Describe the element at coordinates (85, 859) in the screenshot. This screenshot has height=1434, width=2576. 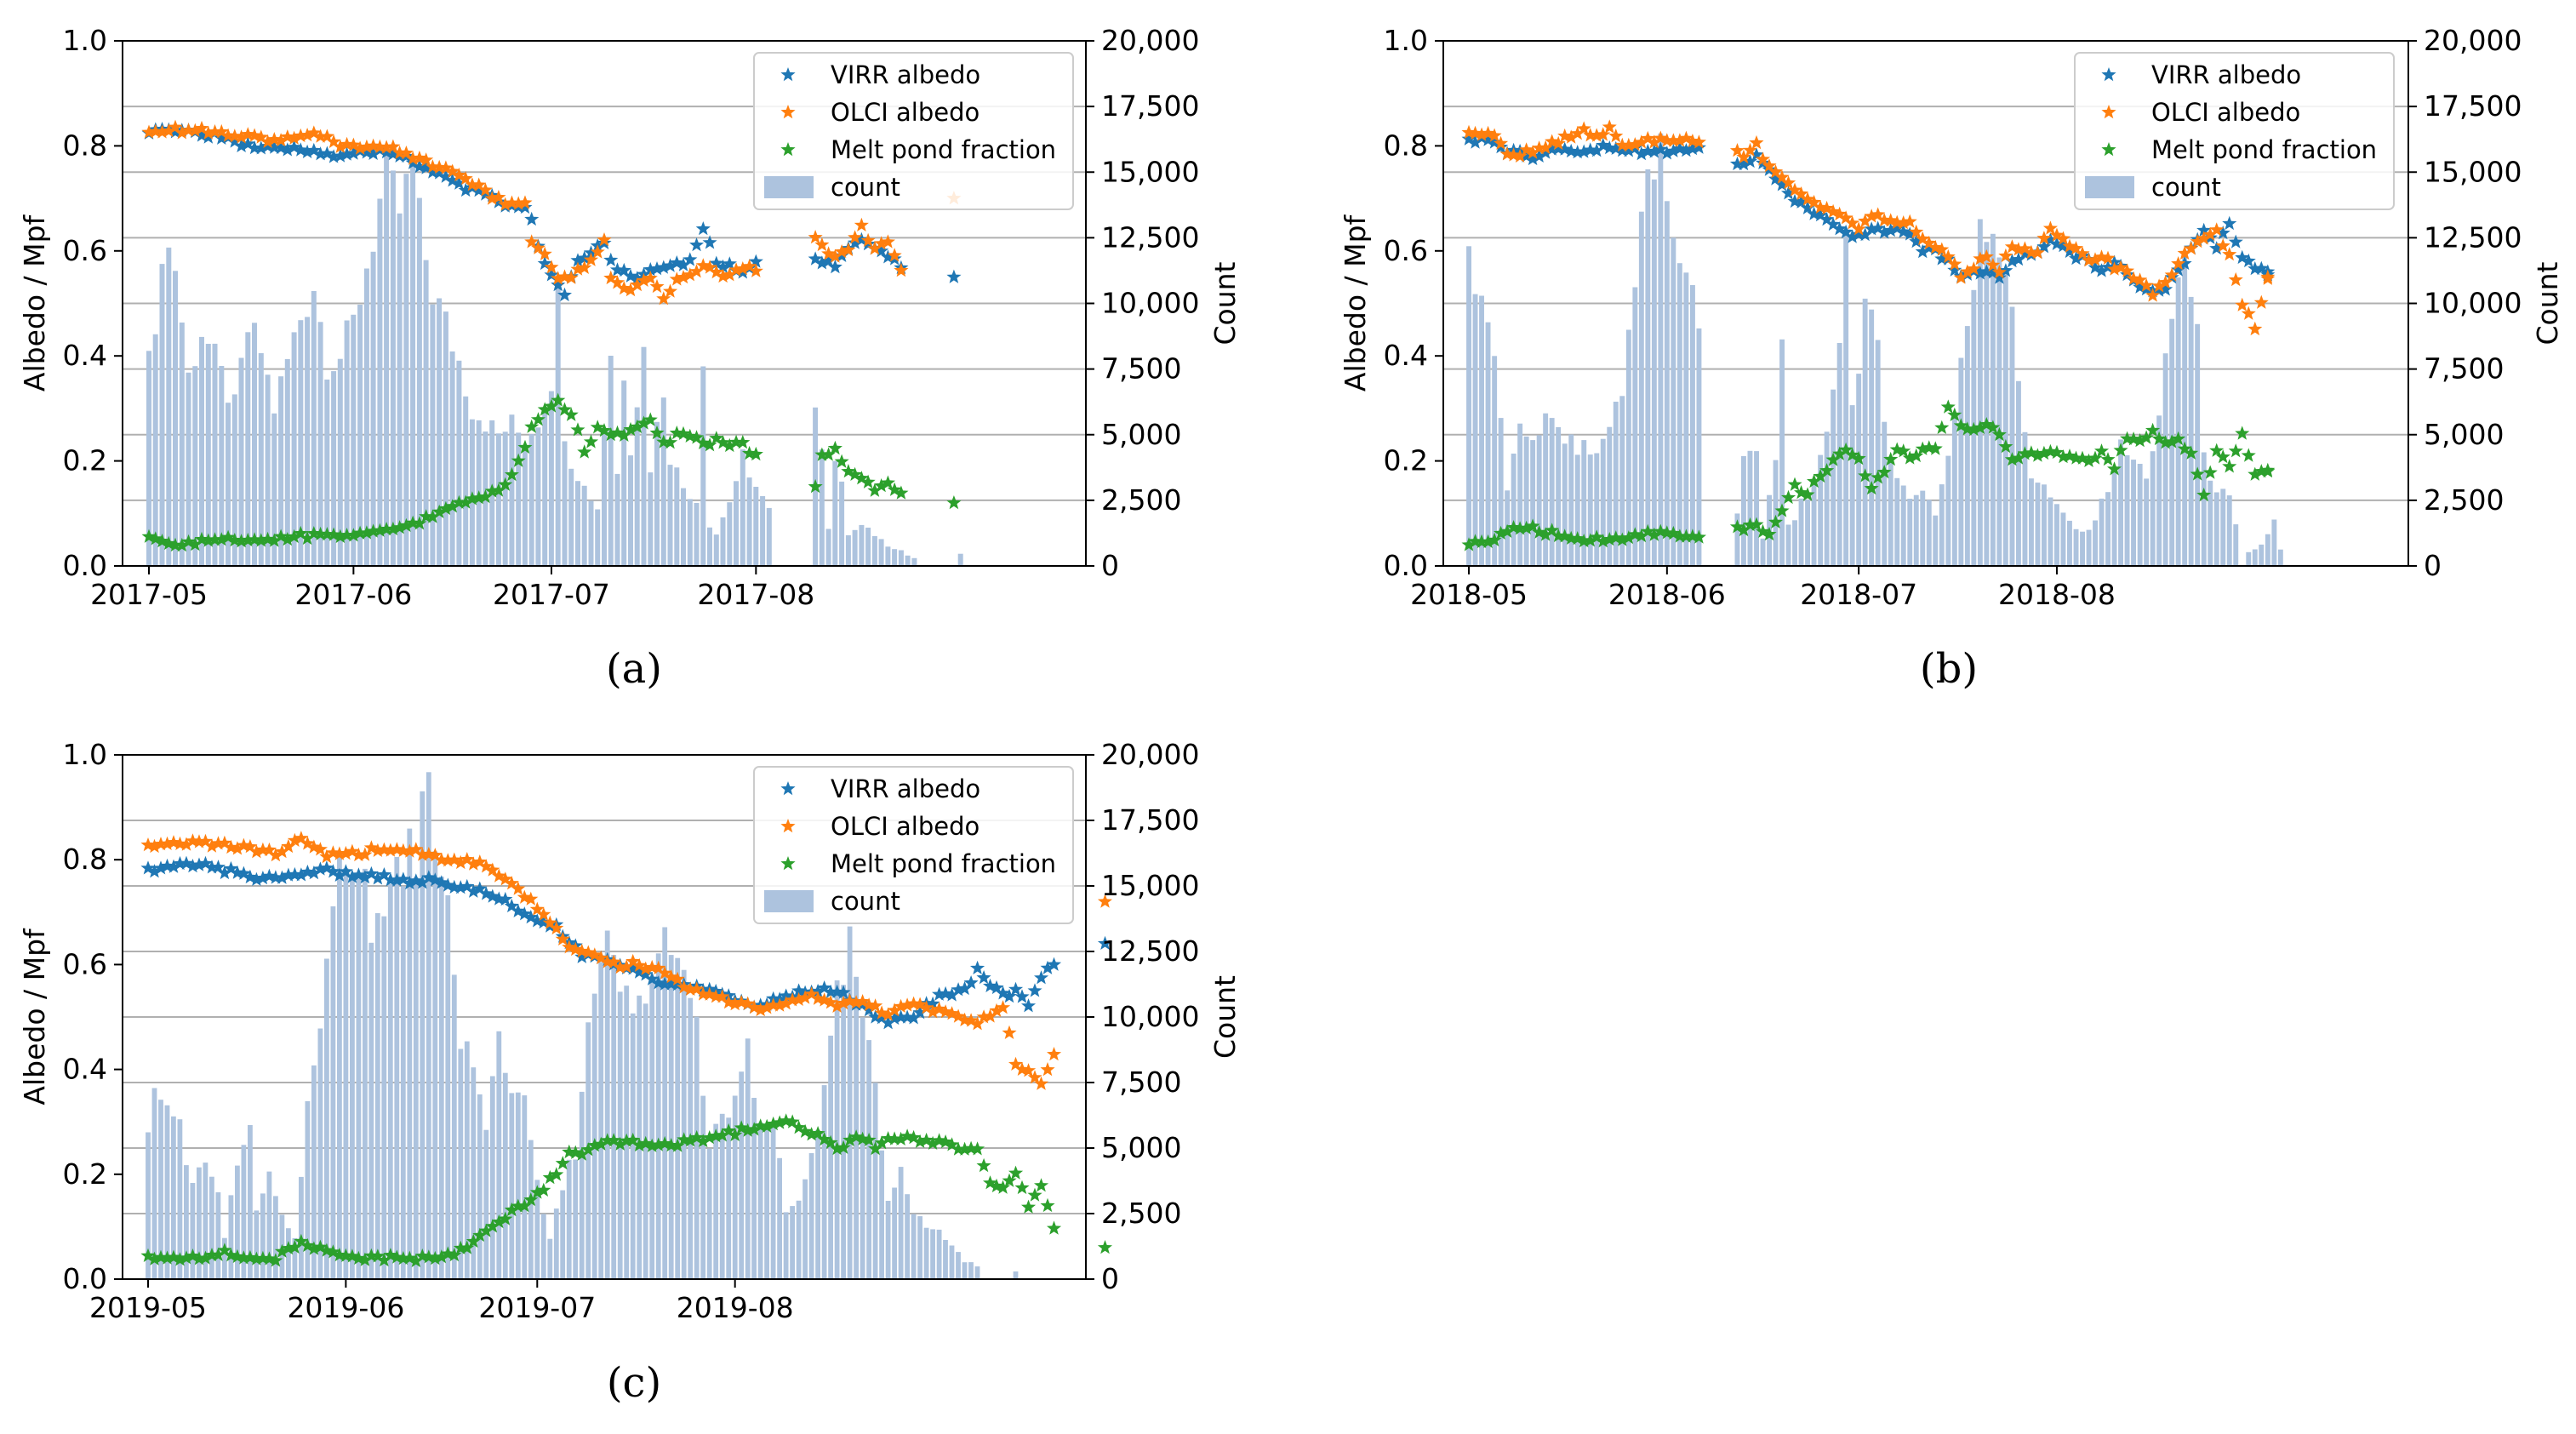
I see `left-tick-label: 0.8` at that location.